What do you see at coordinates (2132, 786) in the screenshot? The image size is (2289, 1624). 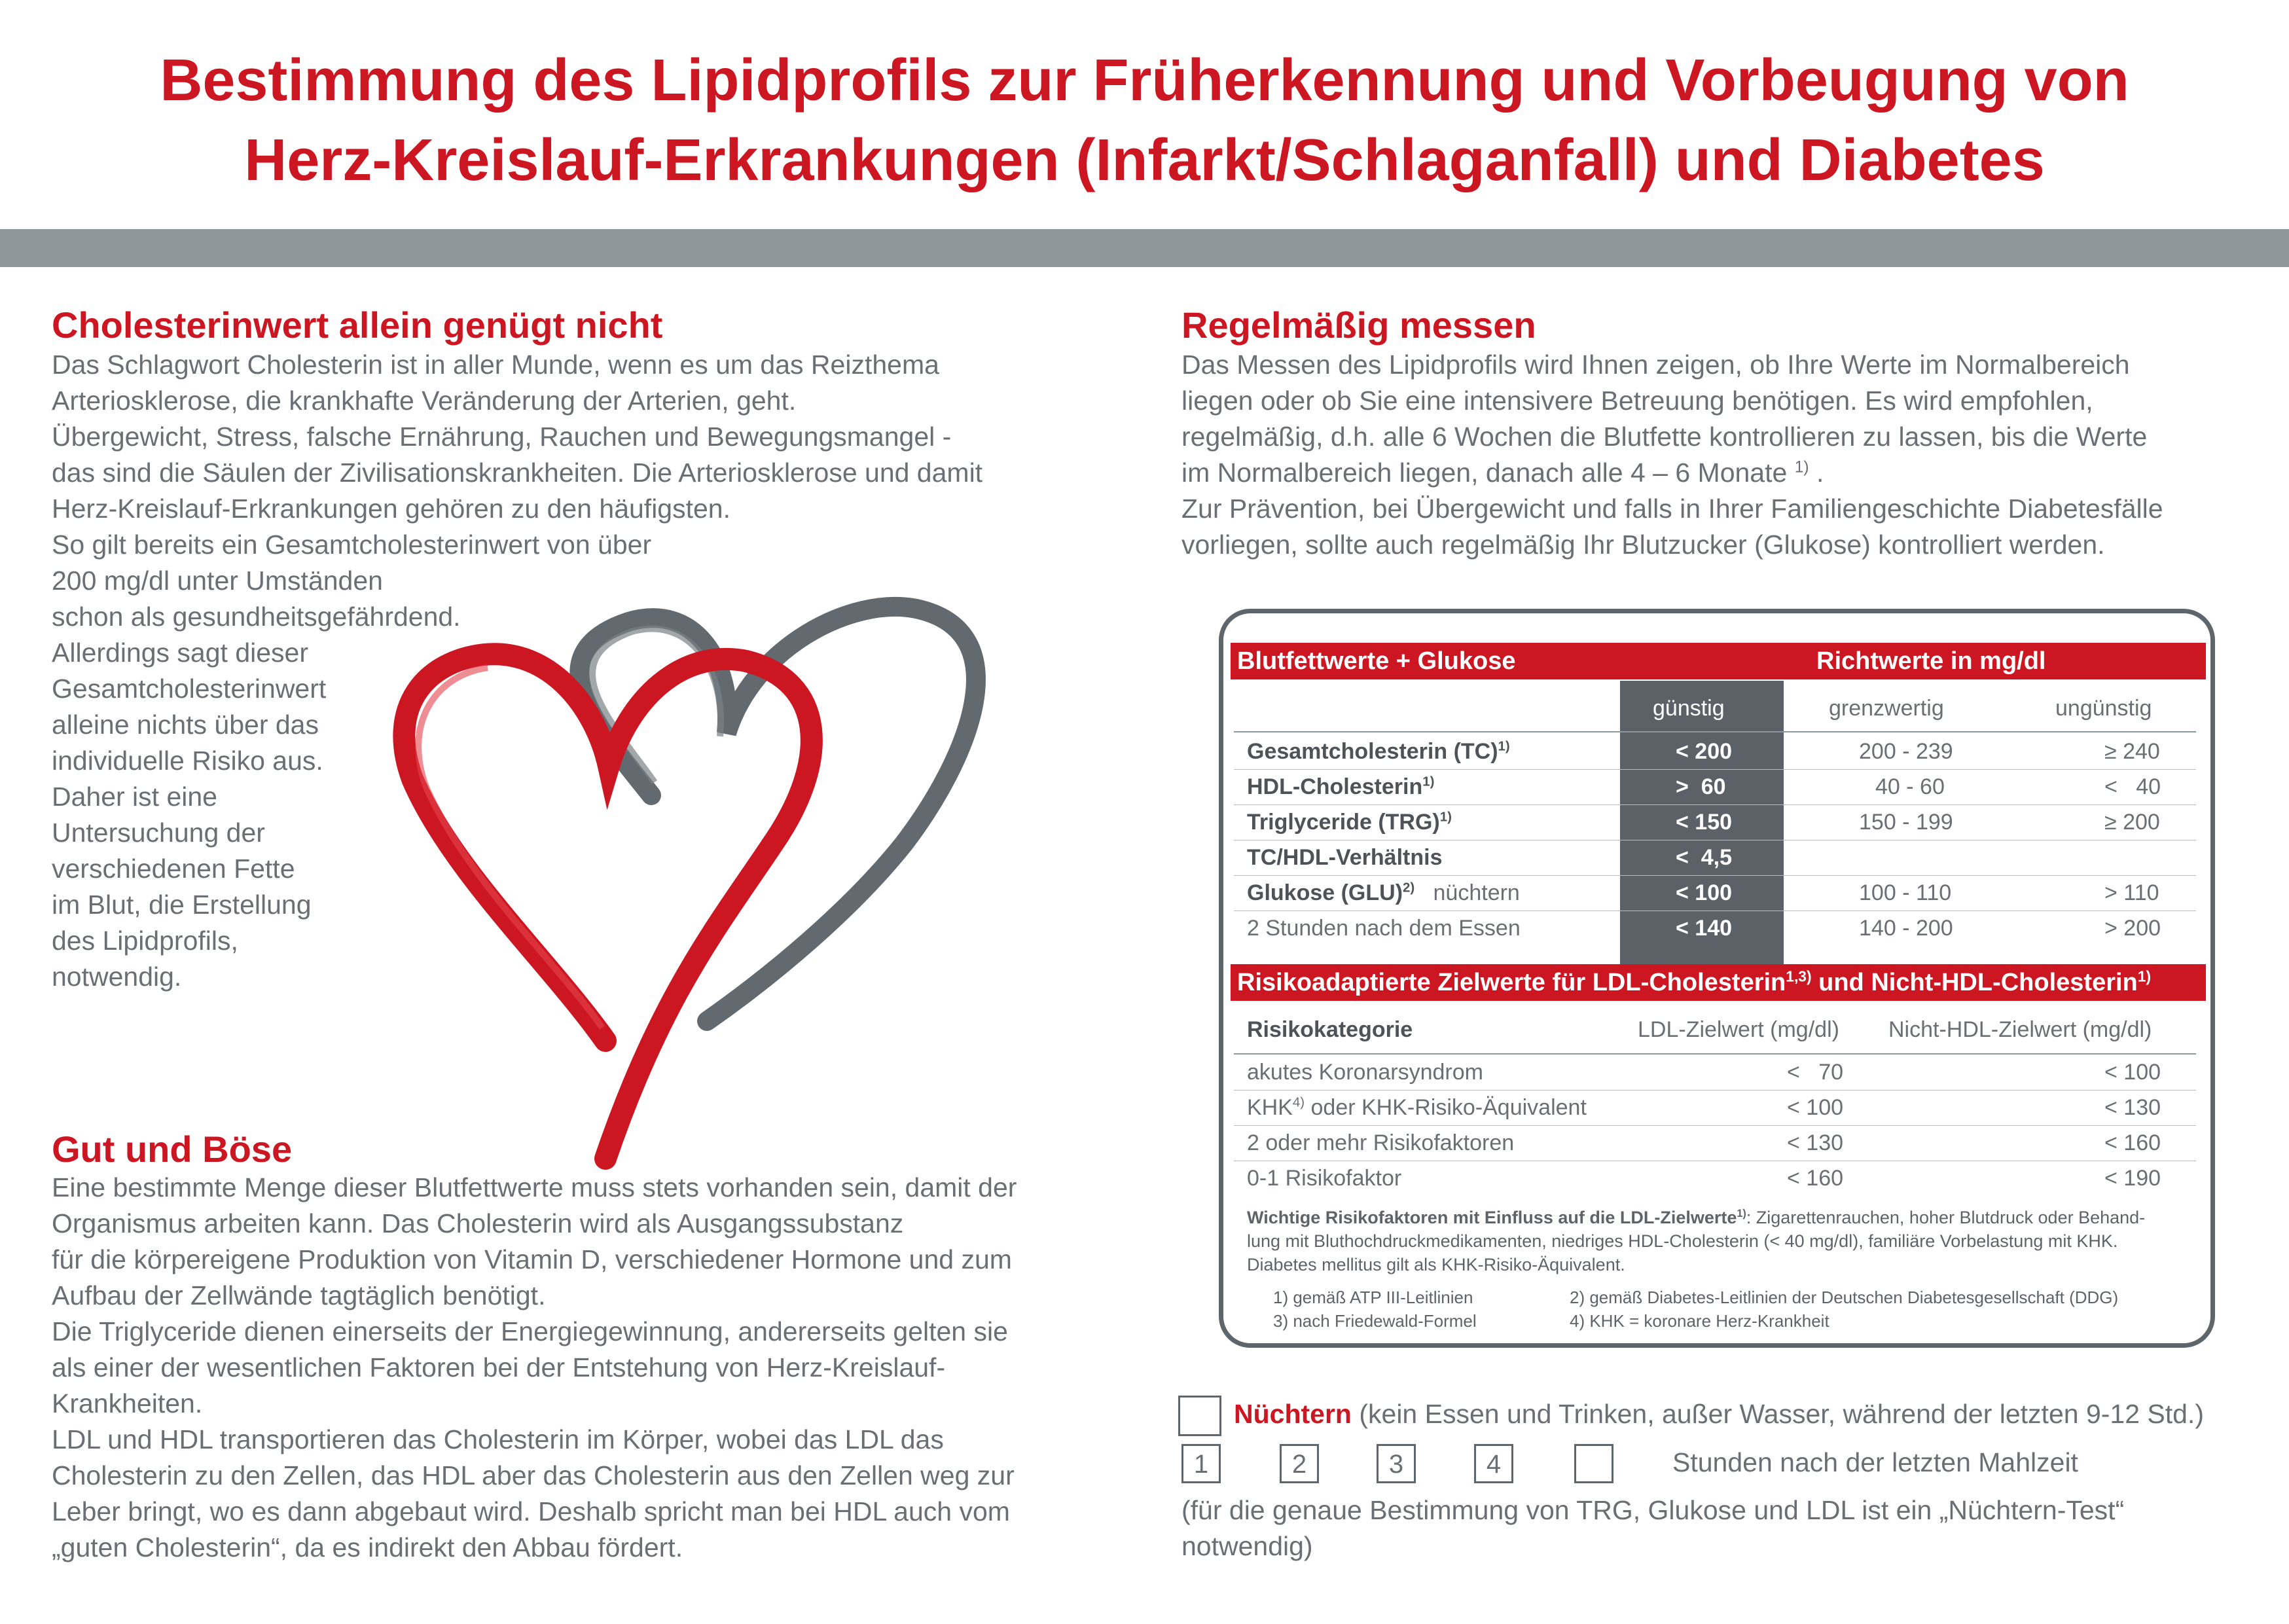 I see `value-unguenstig: < 40` at bounding box center [2132, 786].